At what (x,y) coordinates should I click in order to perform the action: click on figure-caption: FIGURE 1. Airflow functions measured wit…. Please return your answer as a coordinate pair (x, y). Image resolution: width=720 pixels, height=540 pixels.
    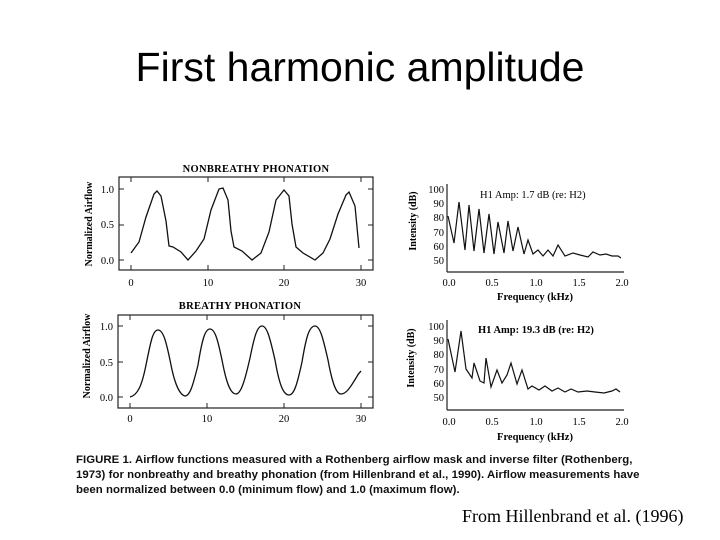
    Looking at the image, I should click on (358, 475).